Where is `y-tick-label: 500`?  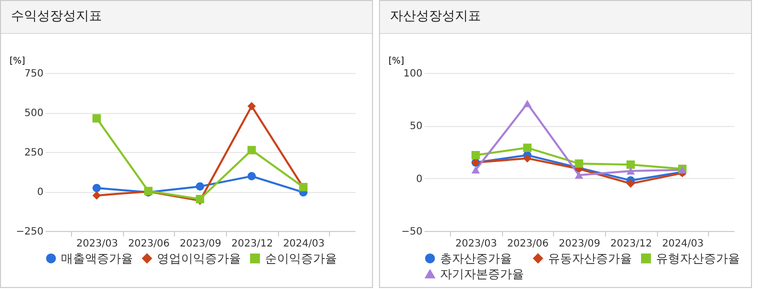
y-tick-label: 500 is located at coordinates (34, 113).